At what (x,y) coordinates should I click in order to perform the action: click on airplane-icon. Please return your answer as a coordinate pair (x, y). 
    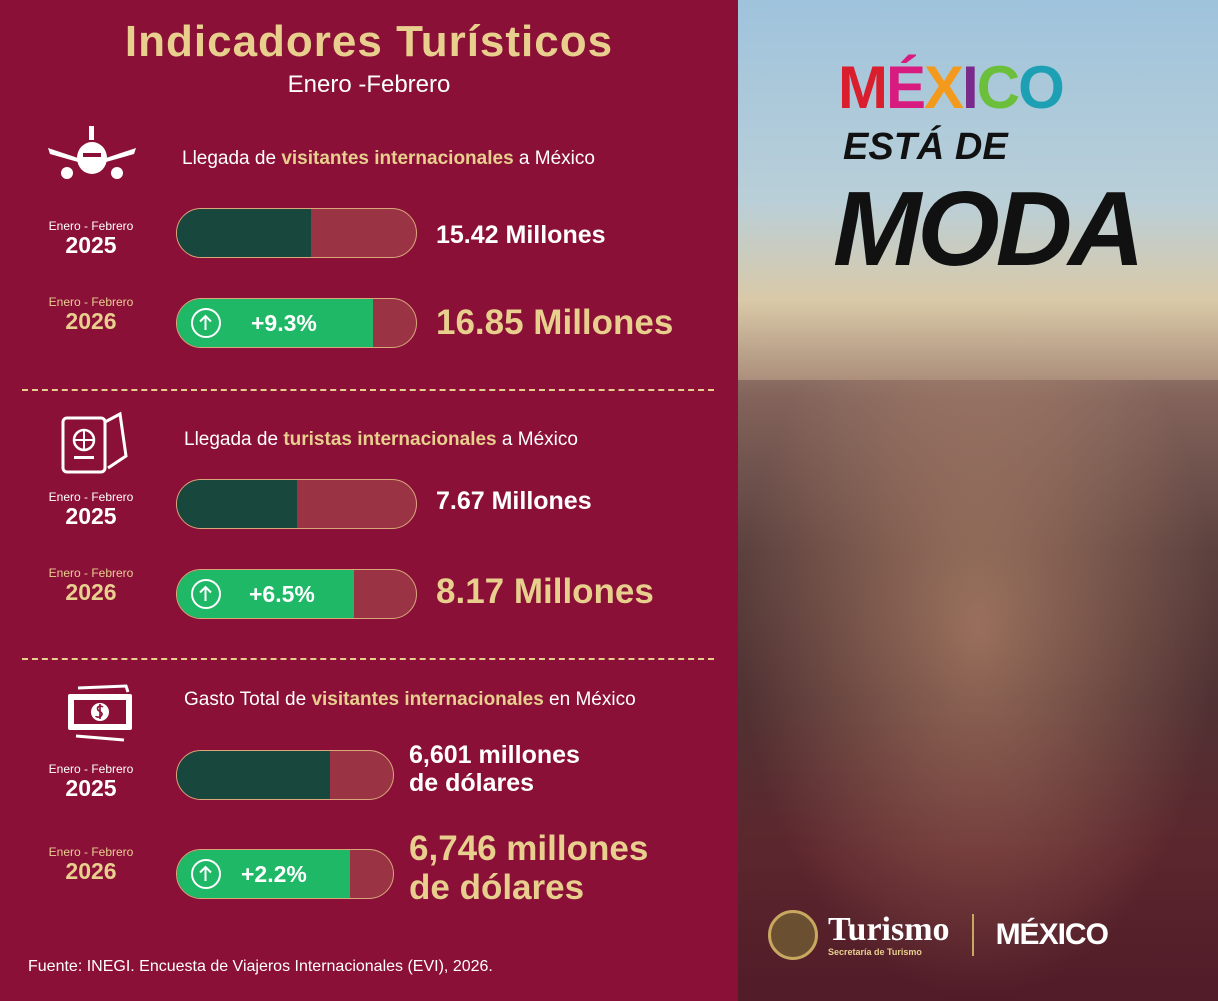
    Looking at the image, I should click on (92, 156).